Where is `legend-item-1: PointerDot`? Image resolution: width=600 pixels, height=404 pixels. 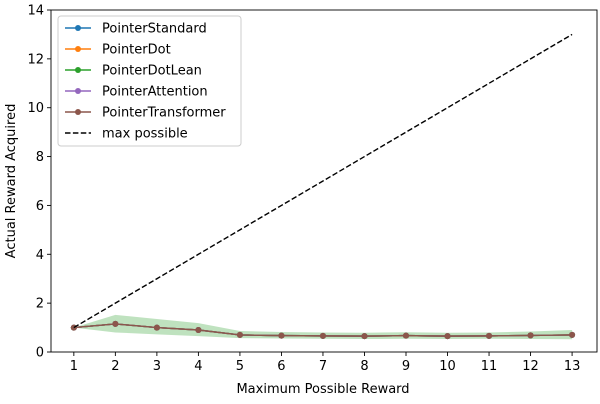
legend-item-1: PointerDot is located at coordinates (118, 50).